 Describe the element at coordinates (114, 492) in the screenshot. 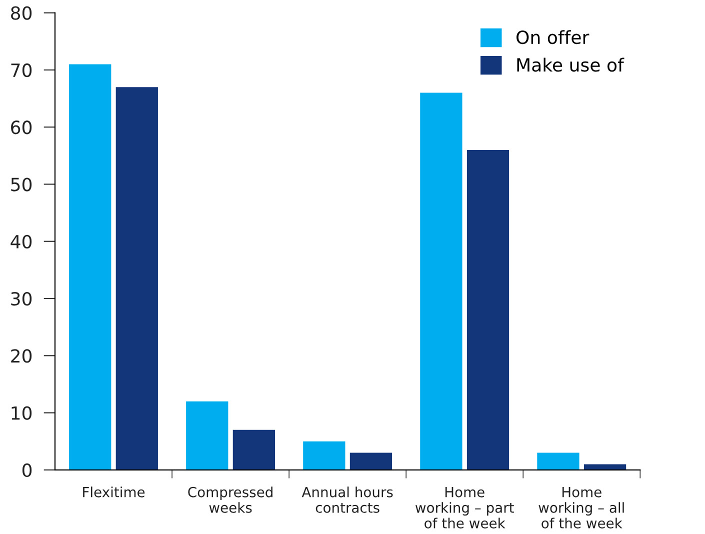

I see `x-tick-label: Flexitime` at that location.